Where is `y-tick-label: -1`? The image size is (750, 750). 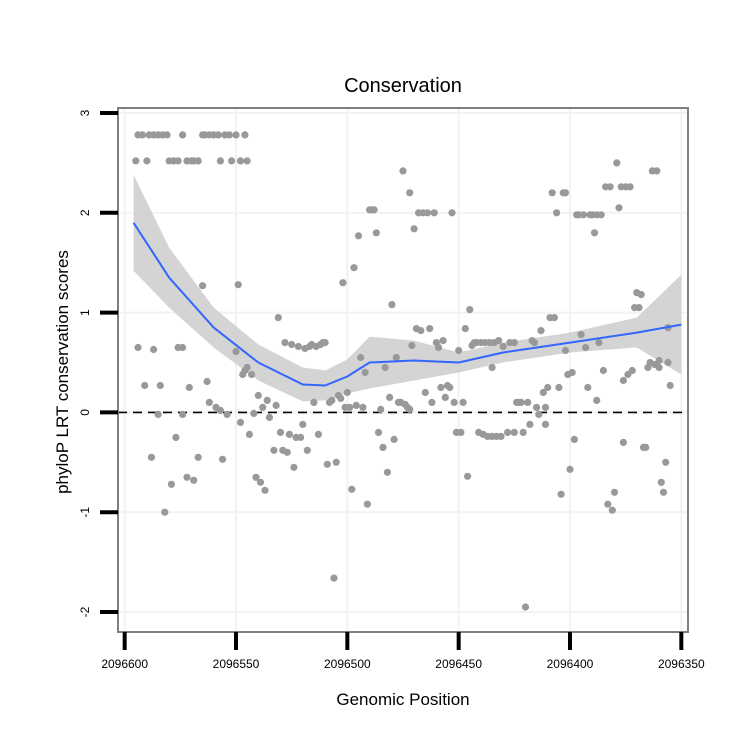 y-tick-label: -1 is located at coordinates (85, 512).